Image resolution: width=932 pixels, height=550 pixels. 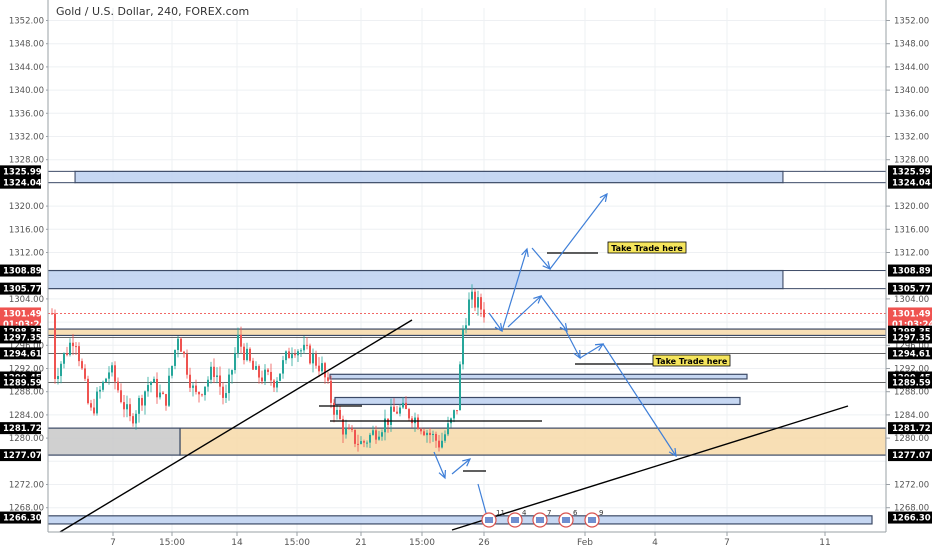 What do you see at coordinates (911, 393) in the screenshot?
I see `y-tick-label-right: 1288.00` at bounding box center [911, 393].